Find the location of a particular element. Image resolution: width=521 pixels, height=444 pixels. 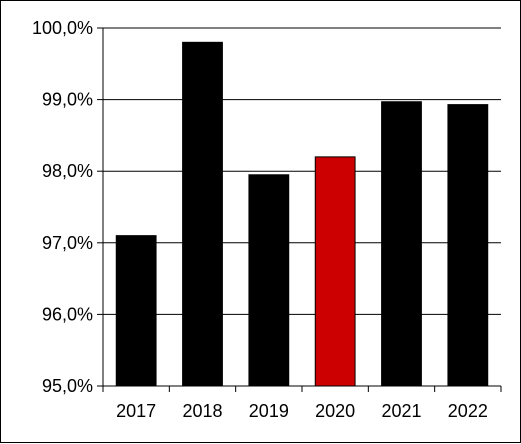

x-tick-label: 2019 is located at coordinates (269, 411).